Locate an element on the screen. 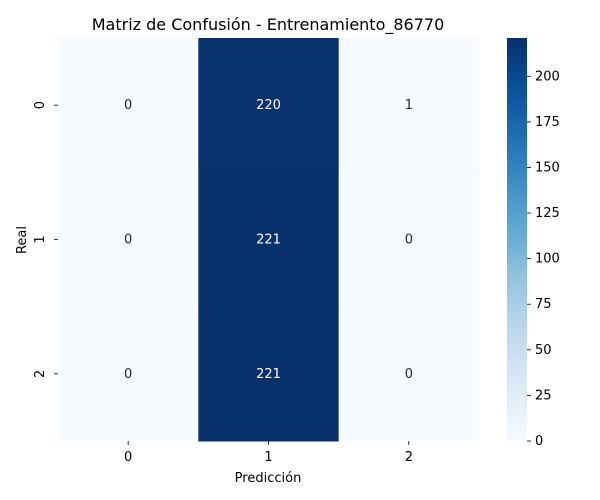 This screenshot has width=600, height=500. cell-value-label: 220 is located at coordinates (268, 105).